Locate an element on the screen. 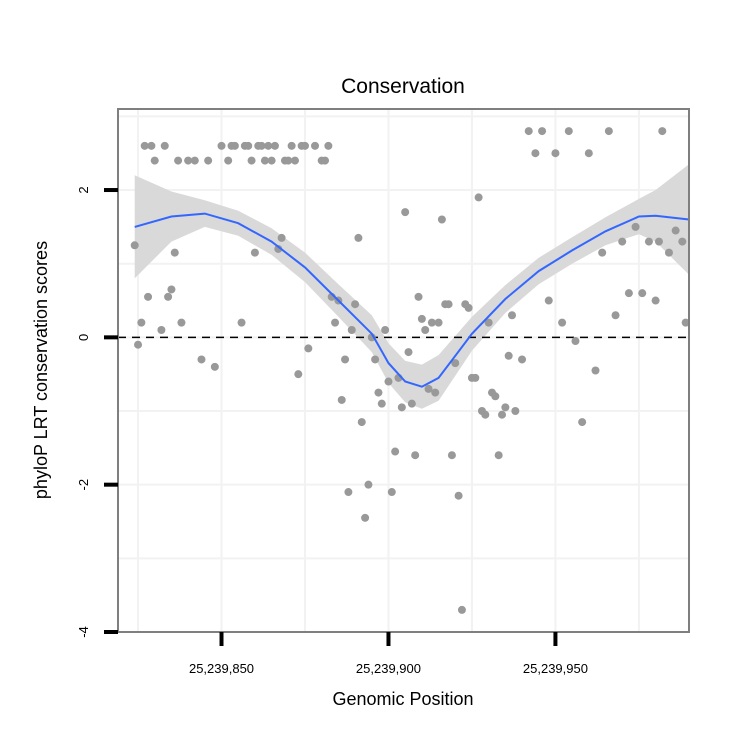 This screenshot has height=750, width=750. chart-title: Conservation is located at coordinates (403, 86).